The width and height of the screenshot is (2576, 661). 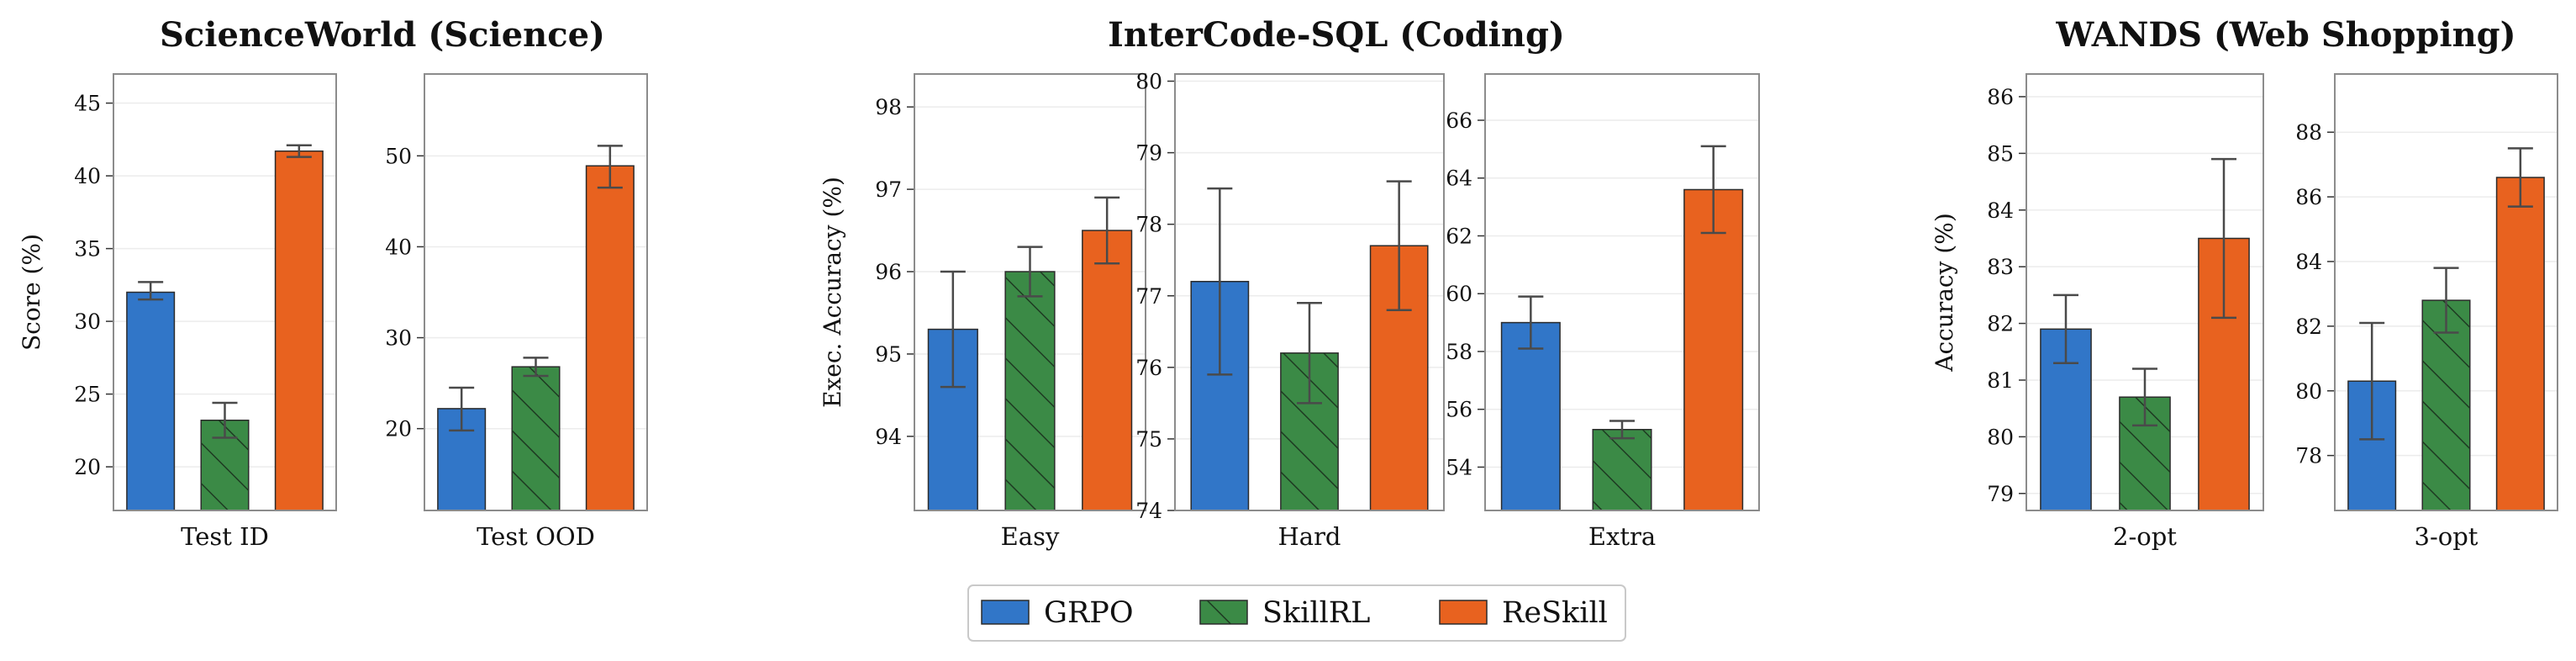 I want to click on group-title: InterCode-SQL (Coding), so click(x=1336, y=35).